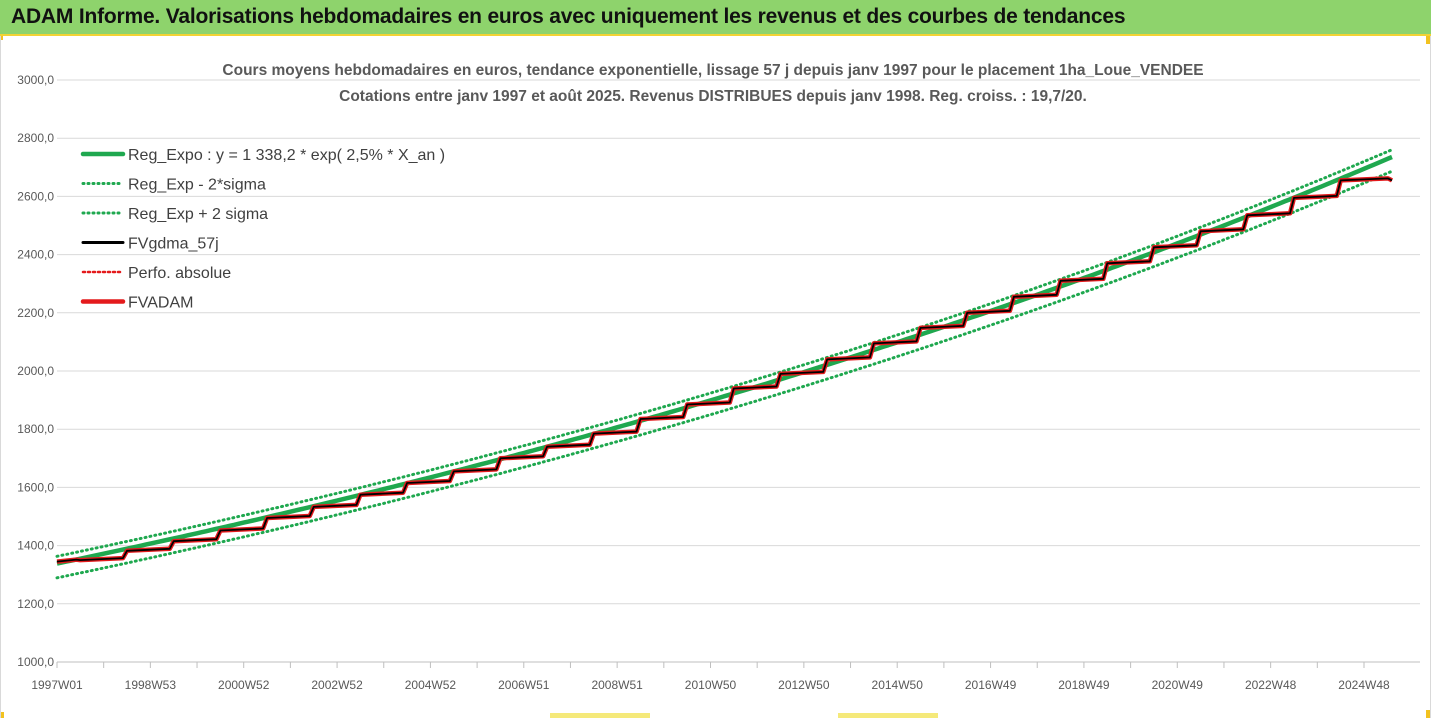  What do you see at coordinates (898, 685) in the screenshot?
I see `x-tick-label: 2014W50` at bounding box center [898, 685].